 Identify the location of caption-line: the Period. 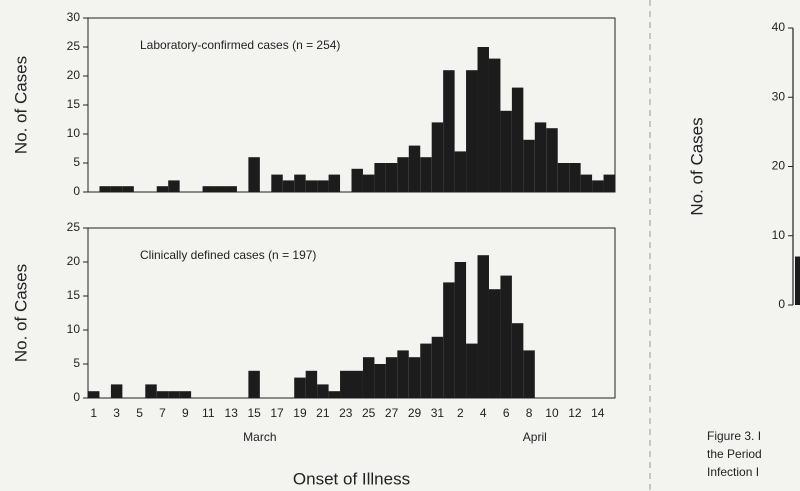
(734, 454).